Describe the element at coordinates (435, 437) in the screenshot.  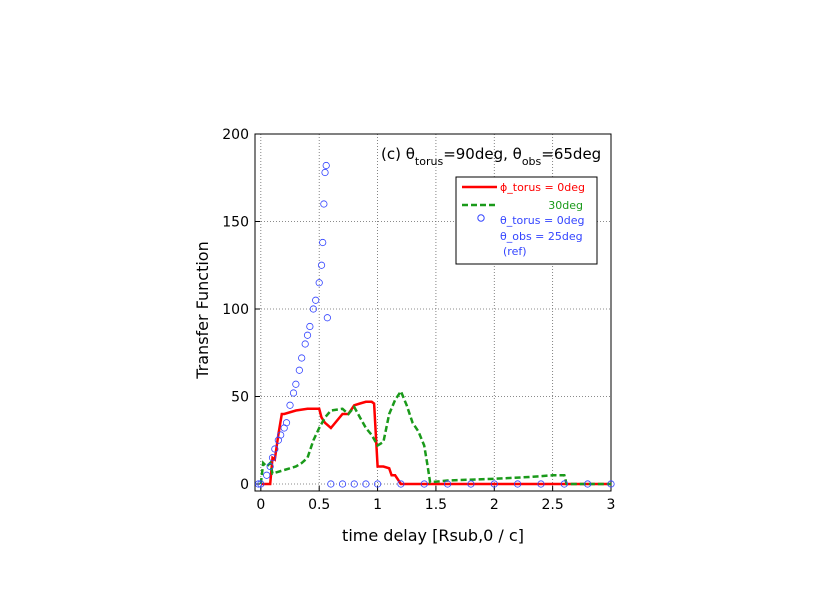
I see `data-line` at that location.